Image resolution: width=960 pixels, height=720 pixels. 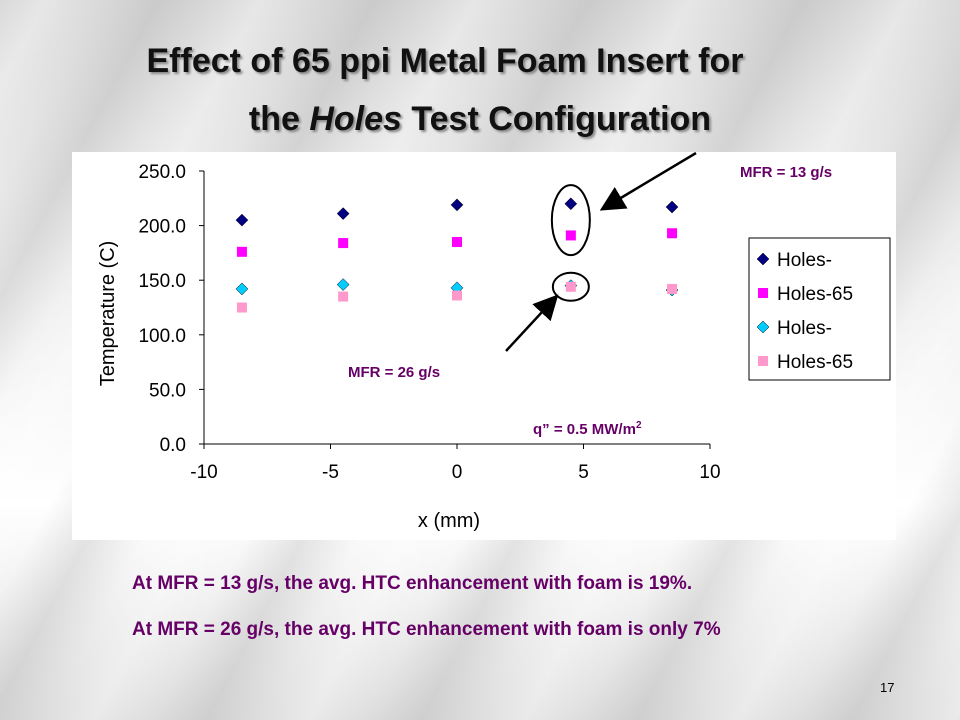 I want to click on y-tick-label: 150.0, so click(x=162, y=281).